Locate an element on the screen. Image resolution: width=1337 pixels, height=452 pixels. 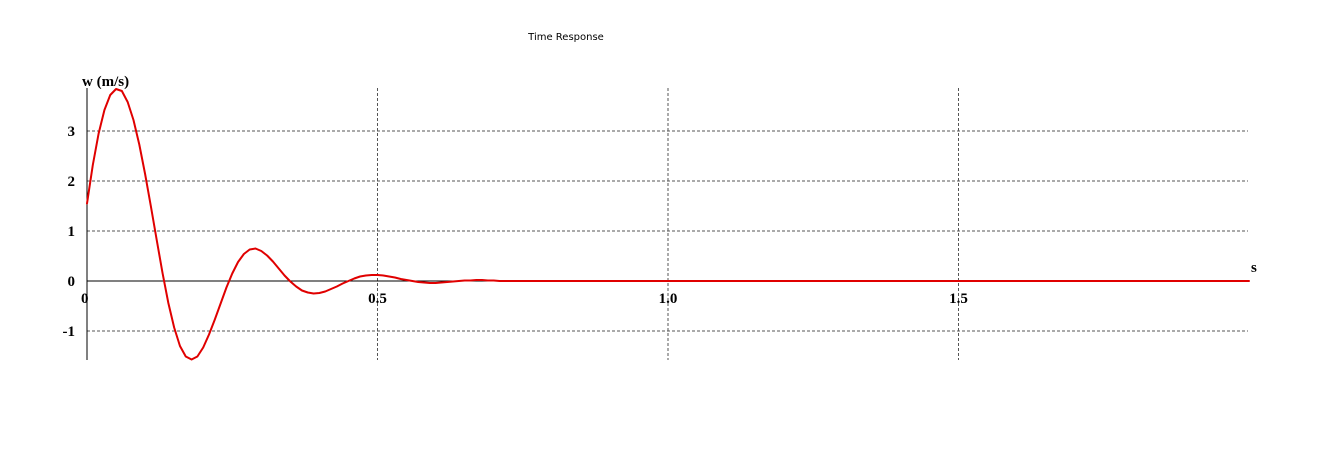
y-tick-label: 1 is located at coordinates (72, 232).